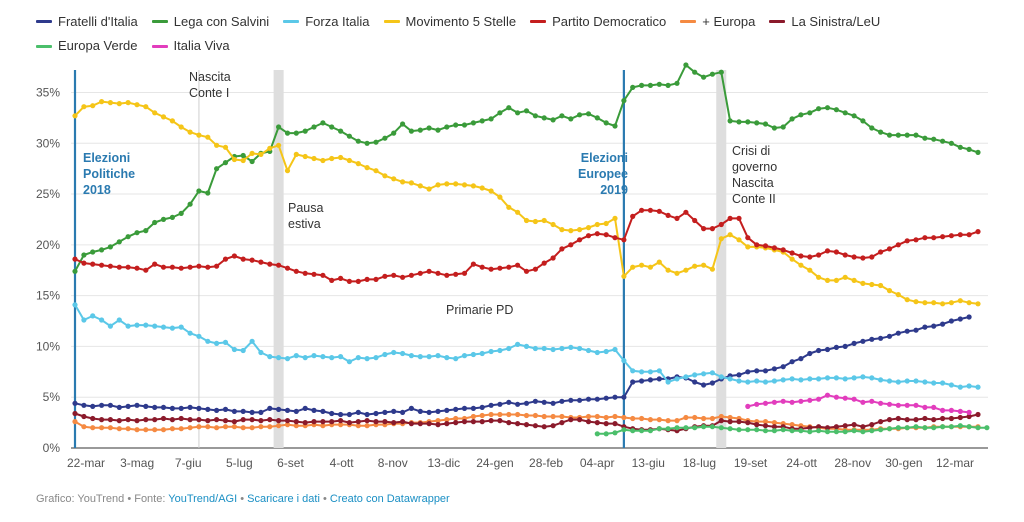 This screenshot has height=522, width=1024. Describe the element at coordinates (824, 22) in the screenshot. I see `legend-item: La Sinistra/LeU` at that location.